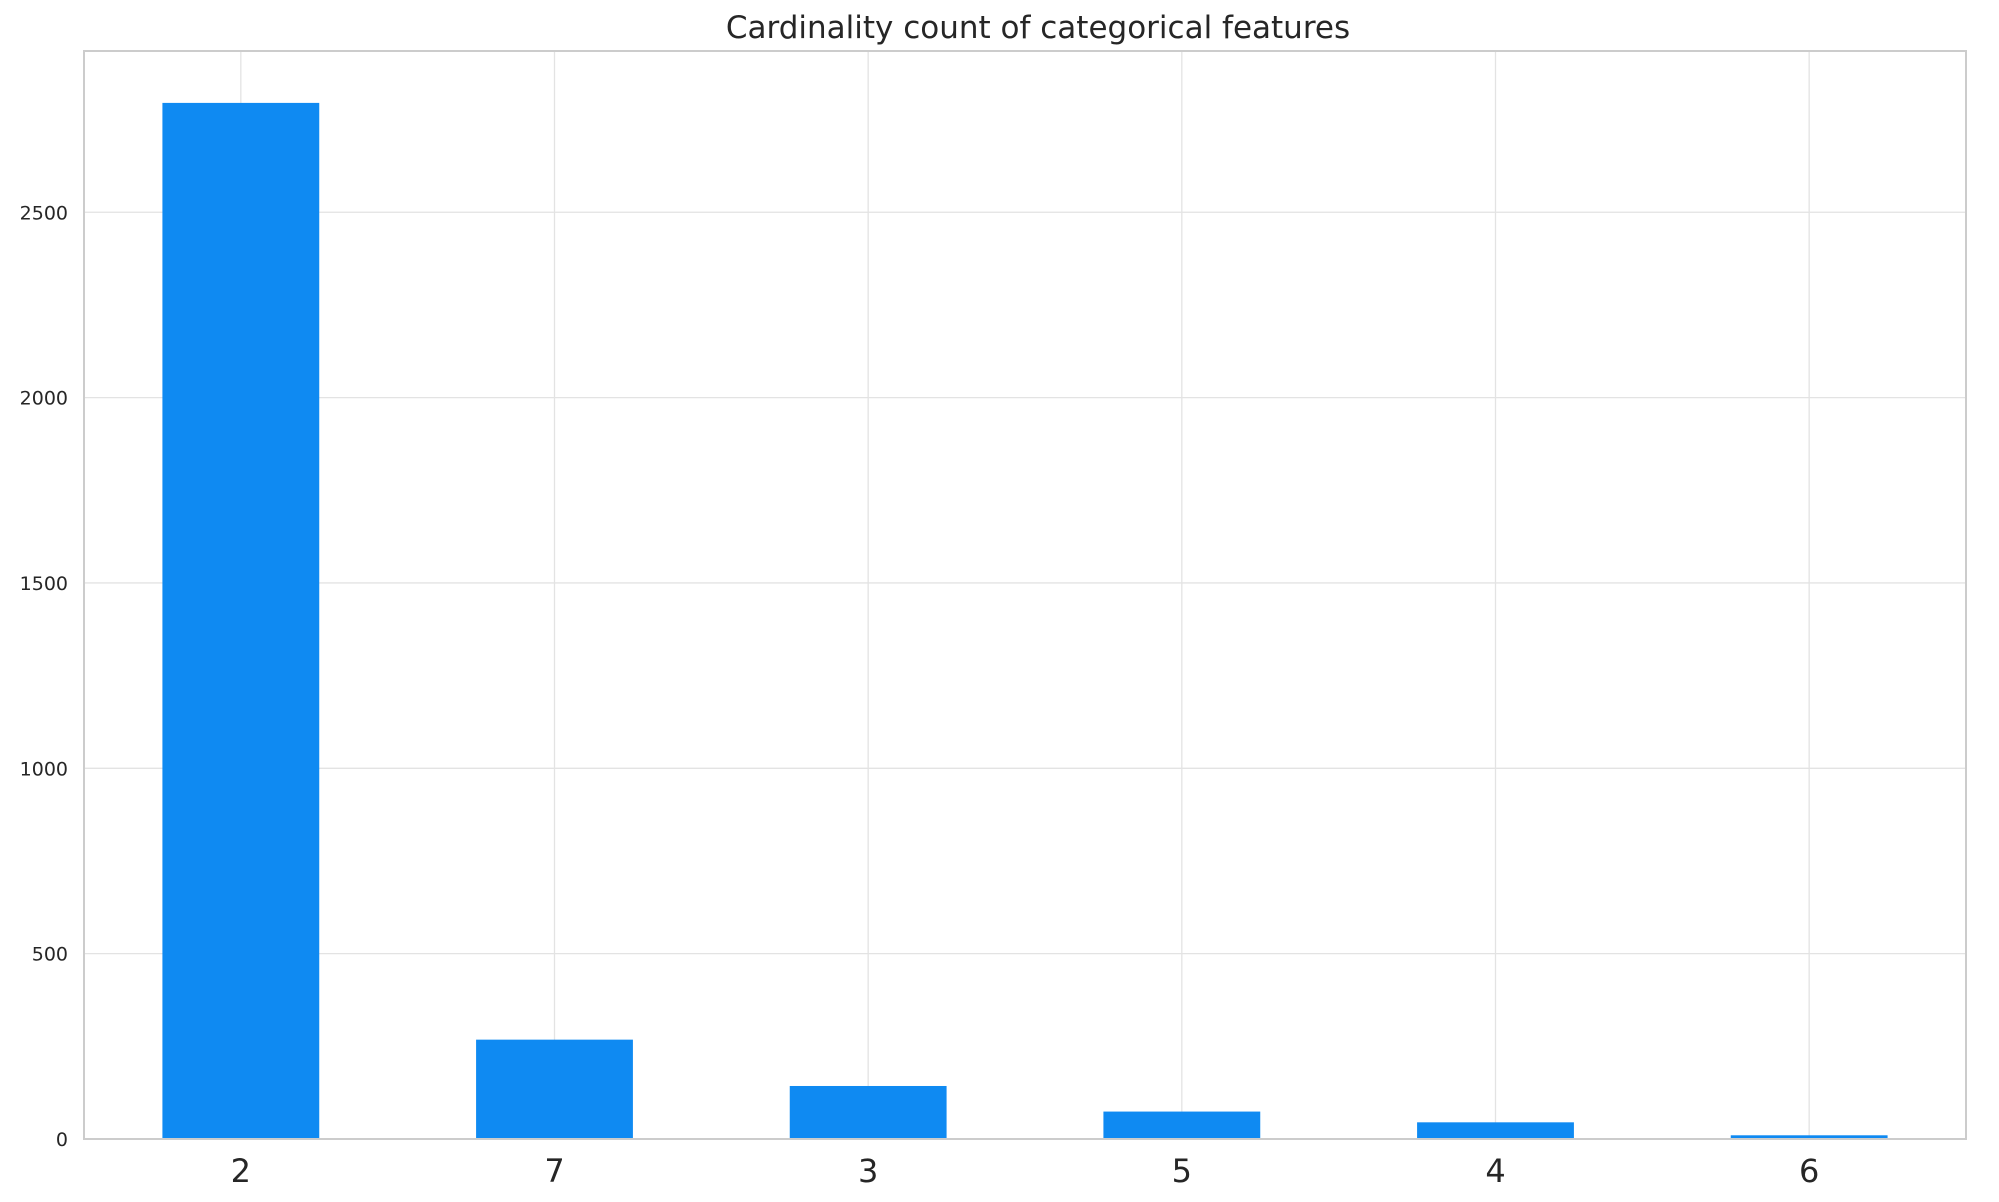  I want to click on x-tick-label: 4, so click(1495, 1171).